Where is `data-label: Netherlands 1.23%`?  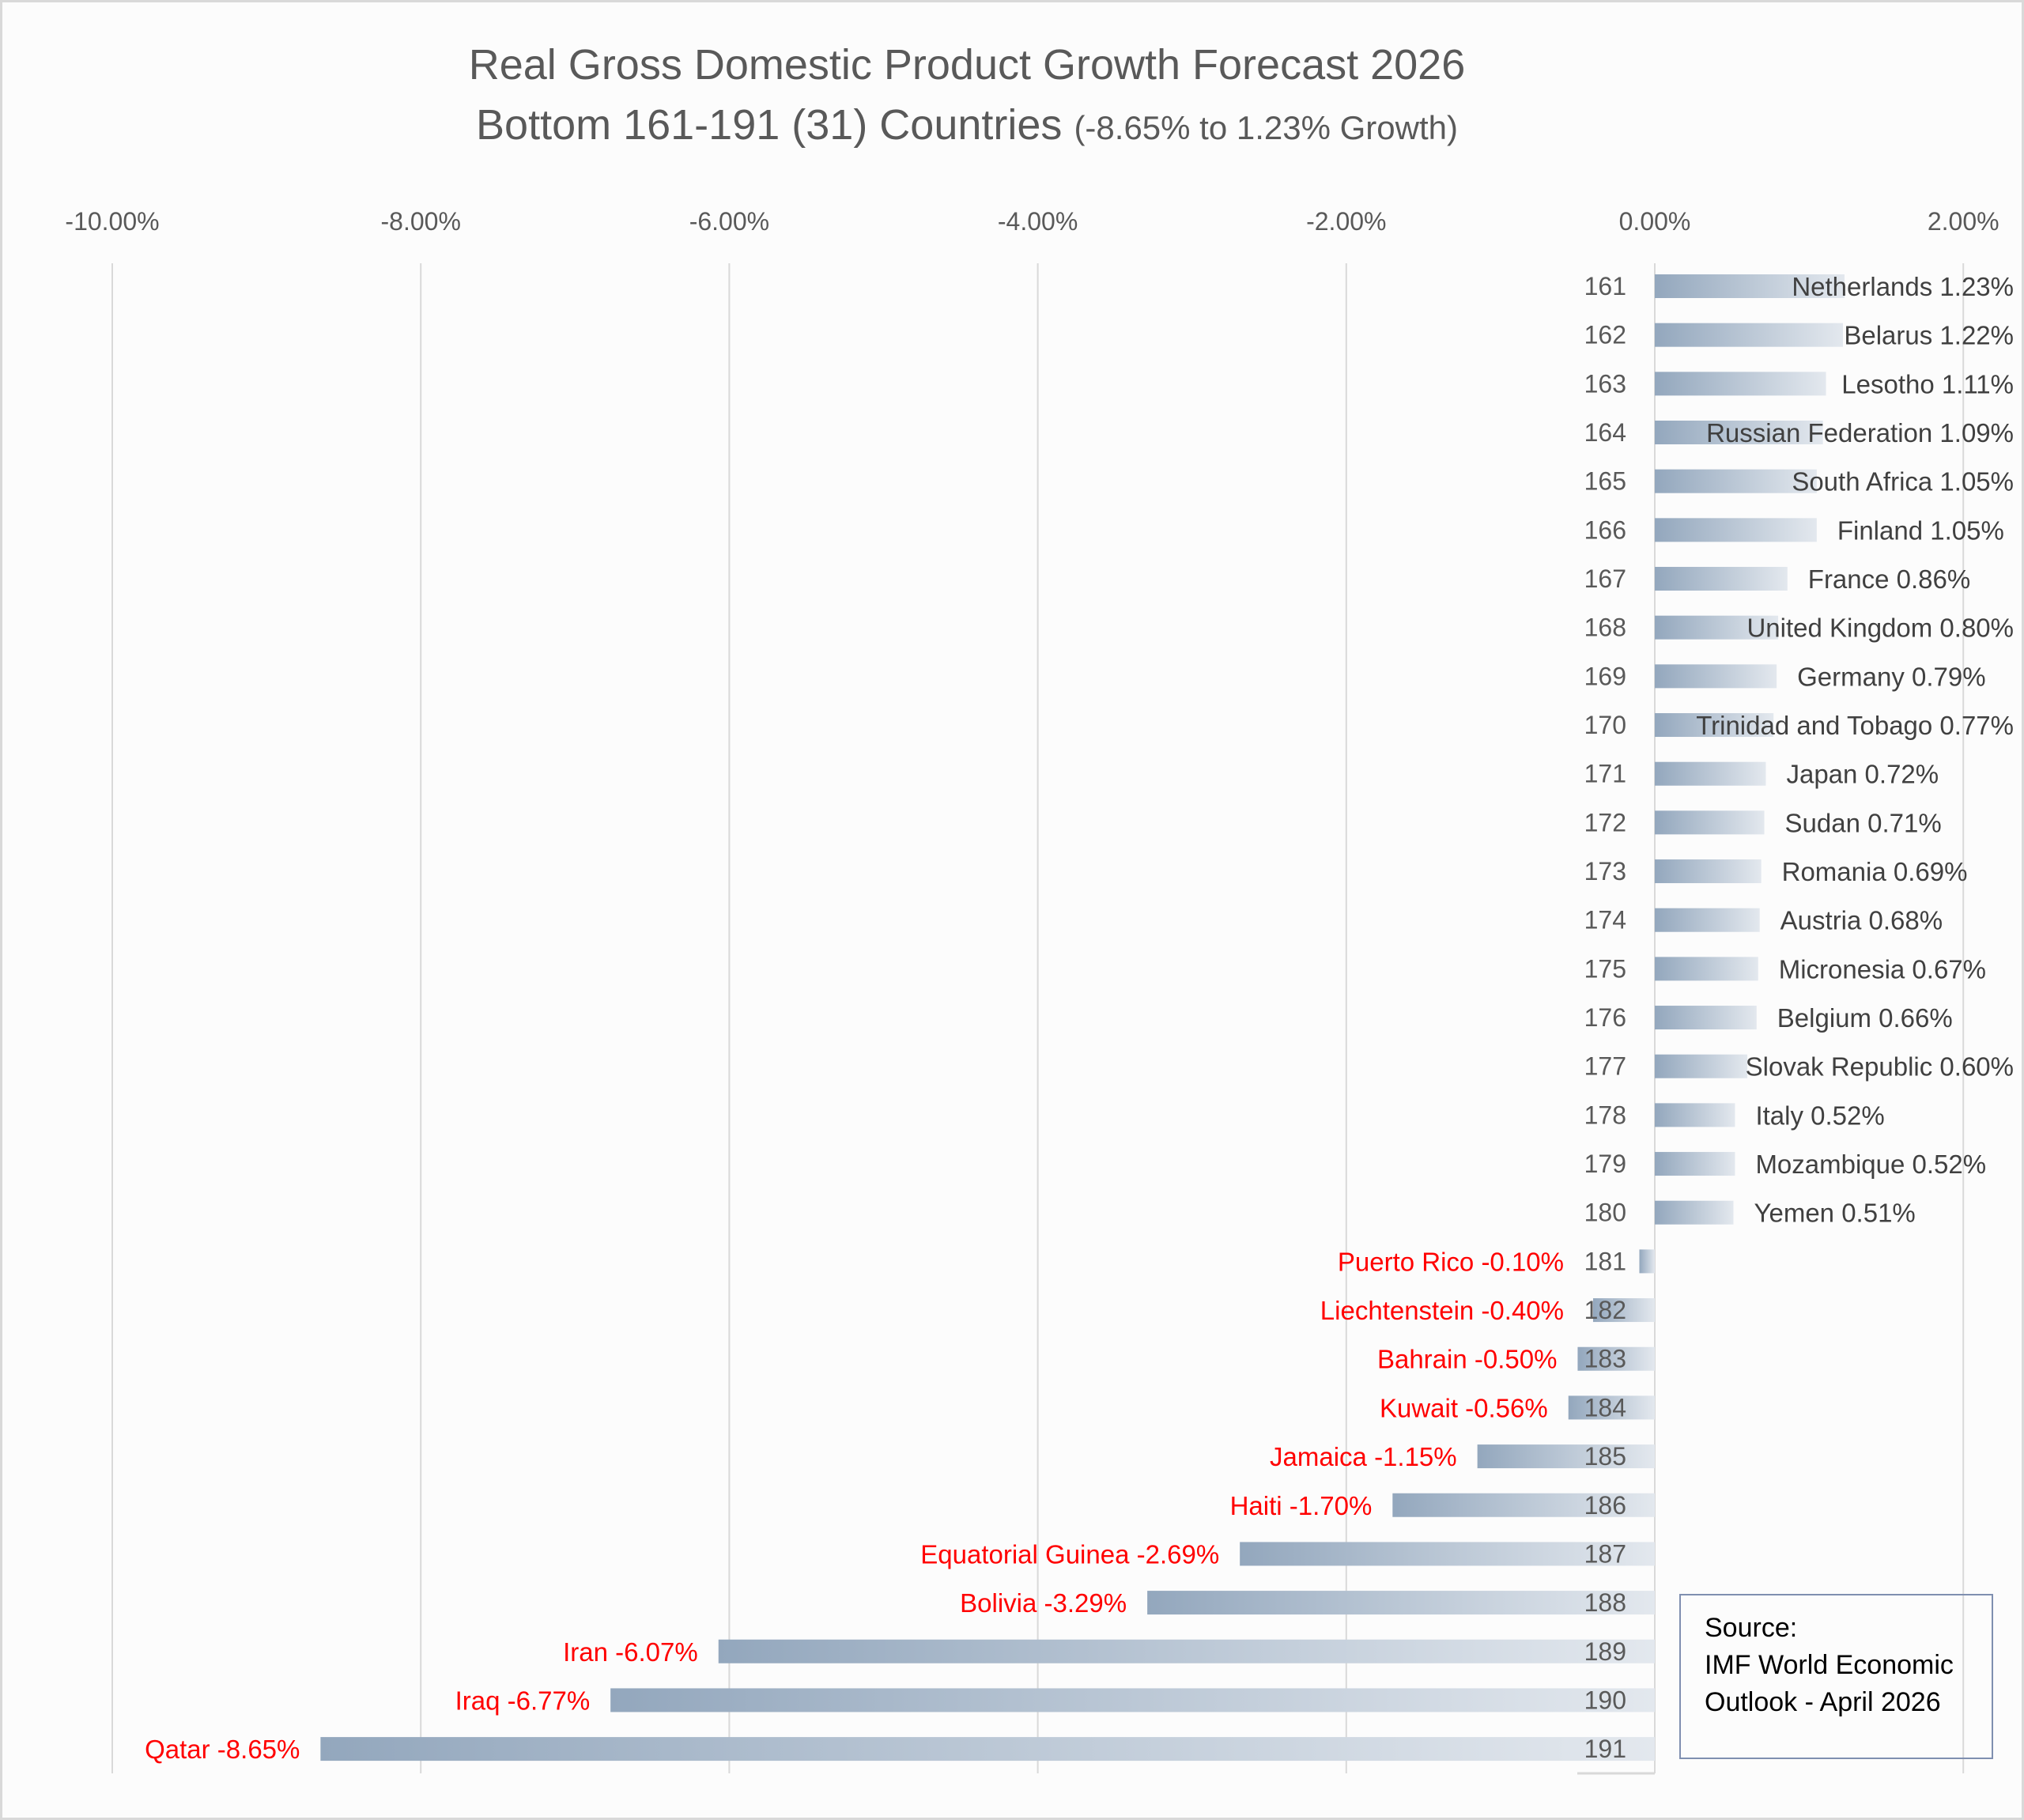 data-label: Netherlands 1.23% is located at coordinates (1903, 286).